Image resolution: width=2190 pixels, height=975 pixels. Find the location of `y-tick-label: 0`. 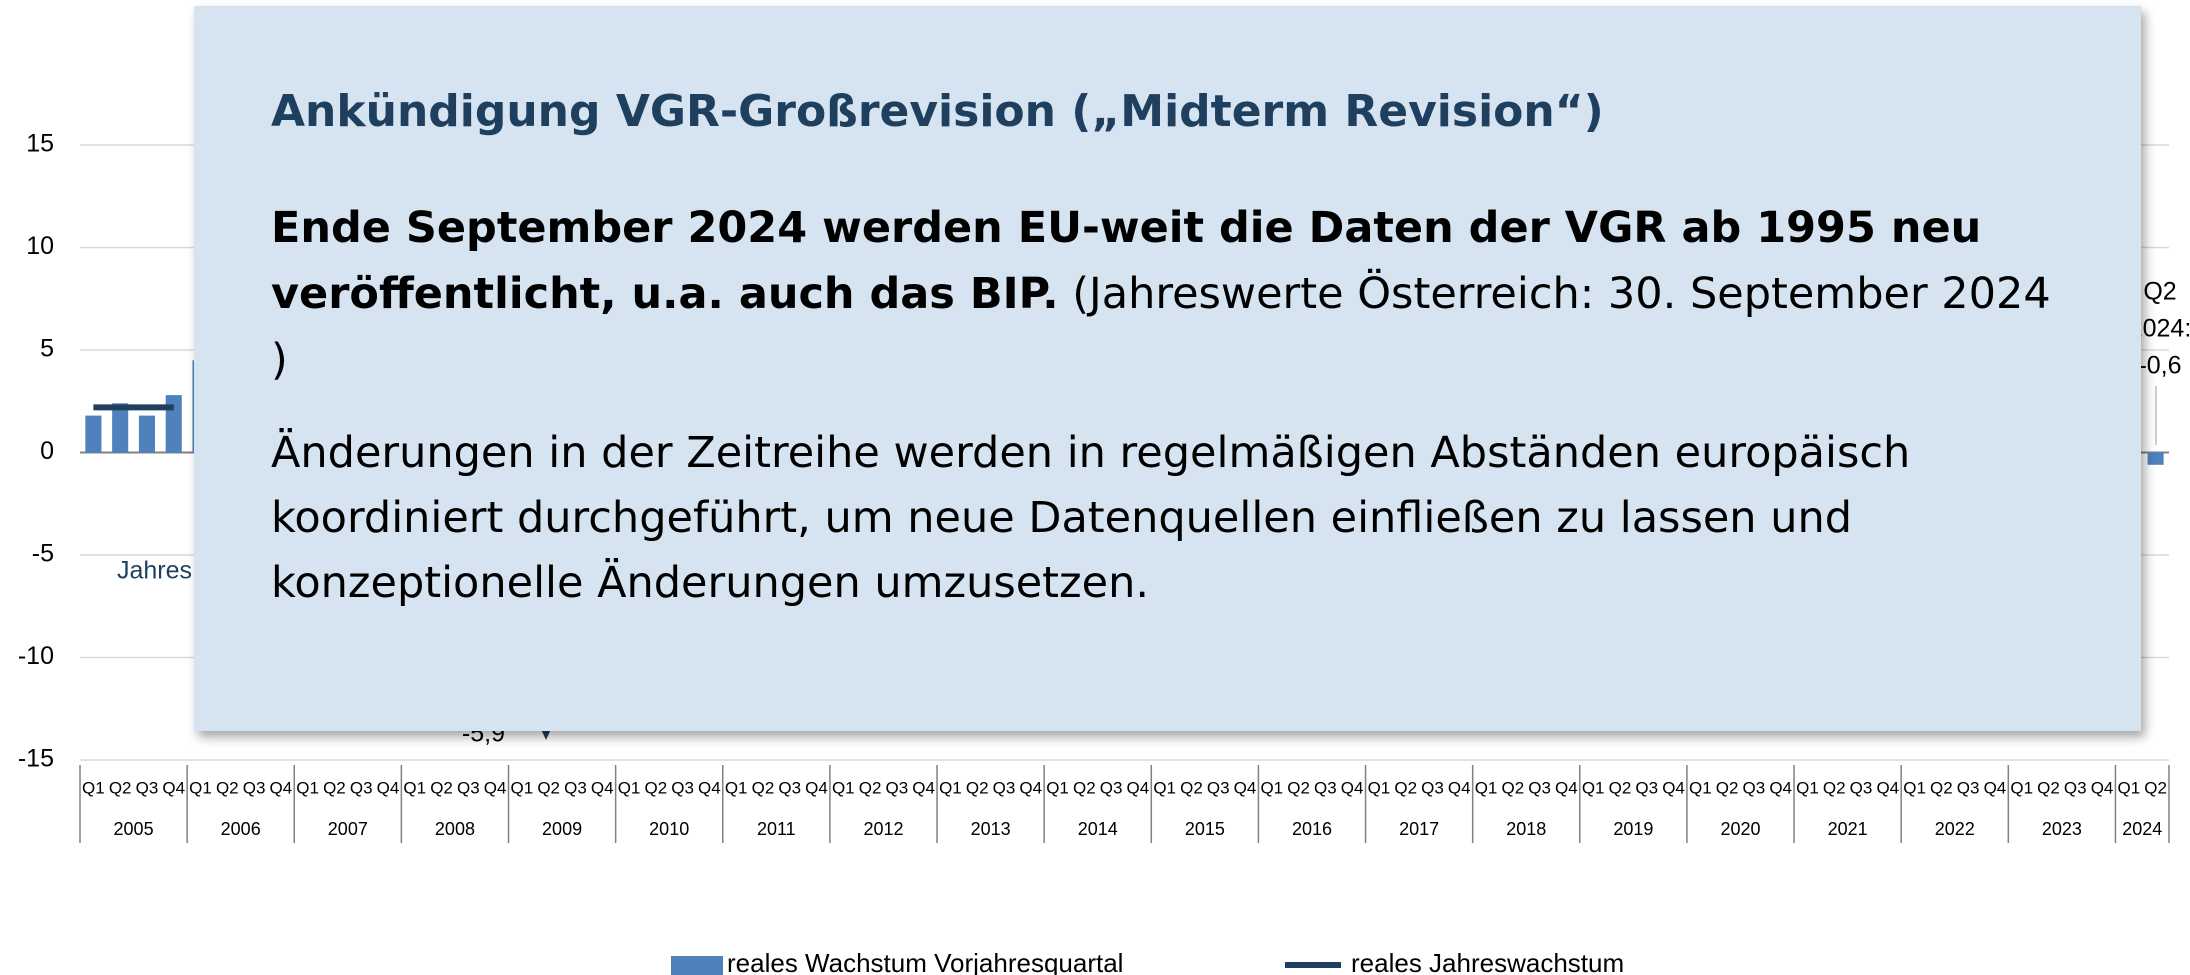

y-tick-label: 0 is located at coordinates (47, 451).